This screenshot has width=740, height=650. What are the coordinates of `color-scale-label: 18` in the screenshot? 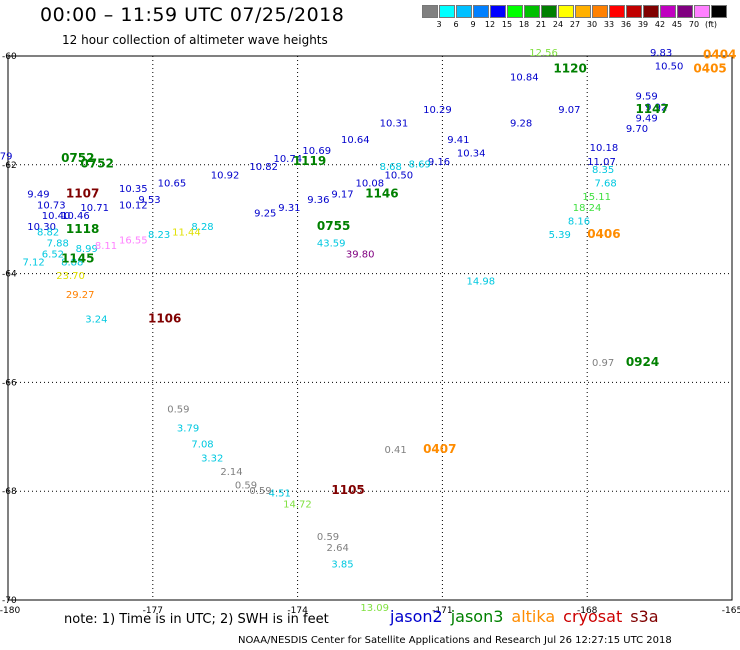 It's located at (524, 24).